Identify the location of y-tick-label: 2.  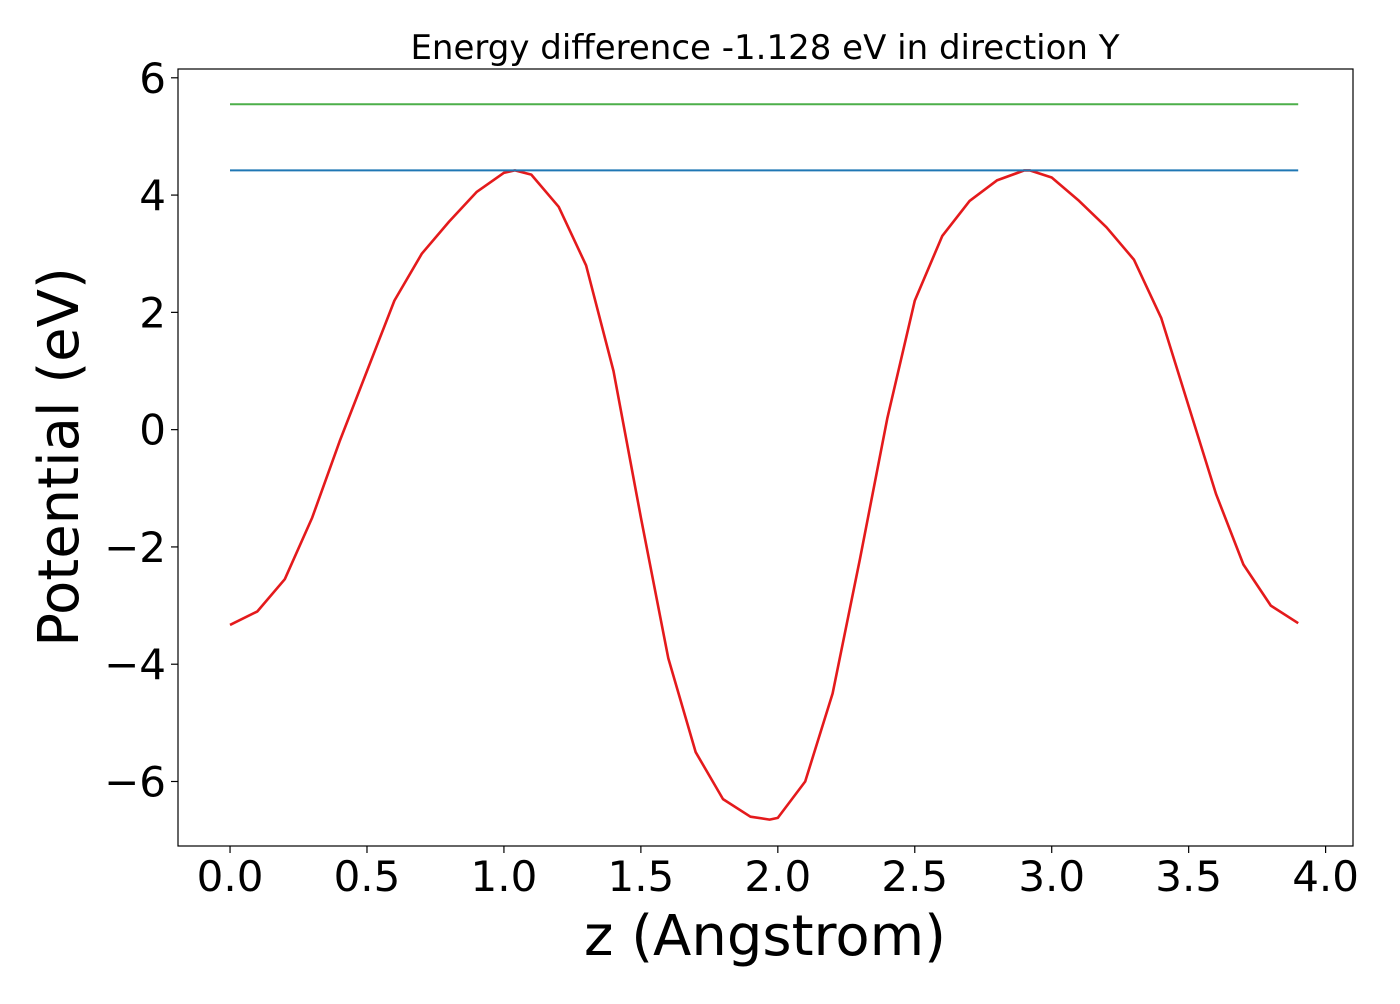
(152, 312).